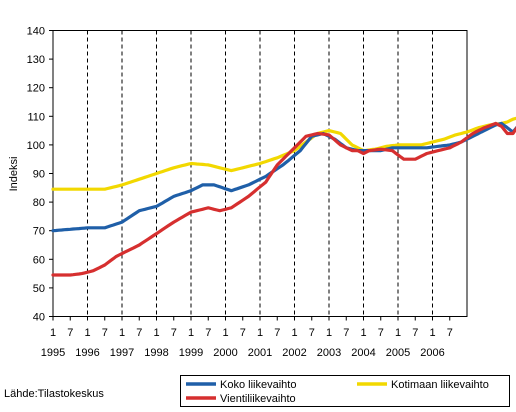 This screenshot has width=516, height=412. Describe the element at coordinates (258, 399) in the screenshot. I see `legend-label: Vientiliikevaihto` at that location.